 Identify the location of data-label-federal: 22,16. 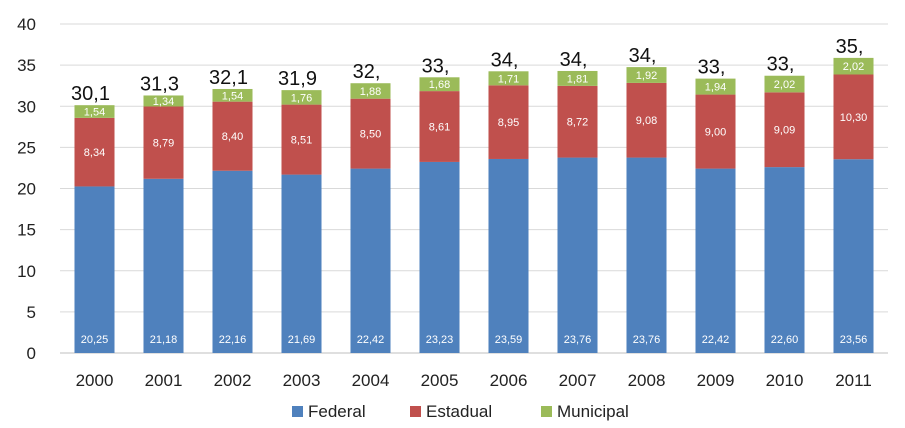
(233, 340).